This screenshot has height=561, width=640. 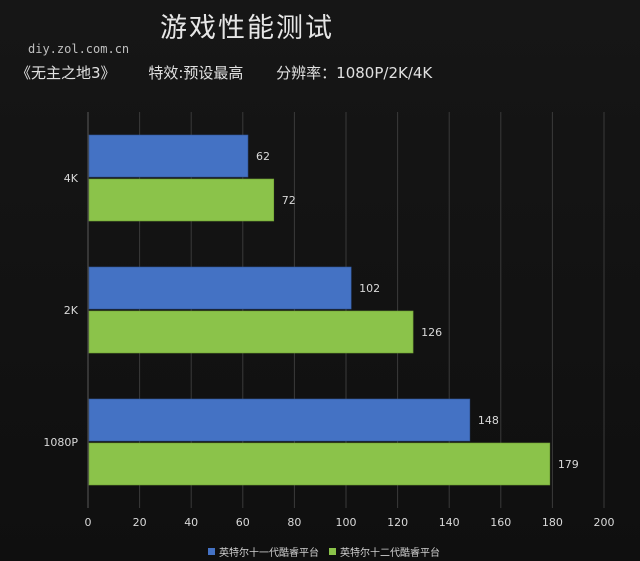 What do you see at coordinates (390, 553) in the screenshot?
I see `legend-label-series-2: 英特尔十二代酷睿平台` at bounding box center [390, 553].